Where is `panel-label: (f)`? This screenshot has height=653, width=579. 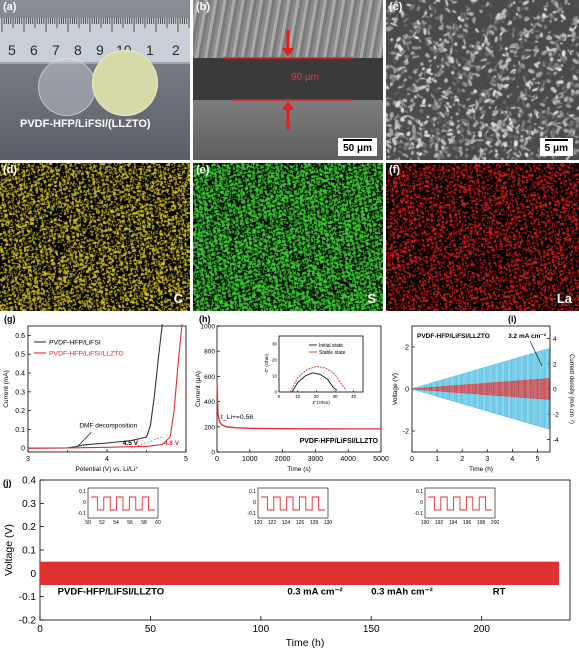 panel-label: (f) is located at coordinates (394, 170).